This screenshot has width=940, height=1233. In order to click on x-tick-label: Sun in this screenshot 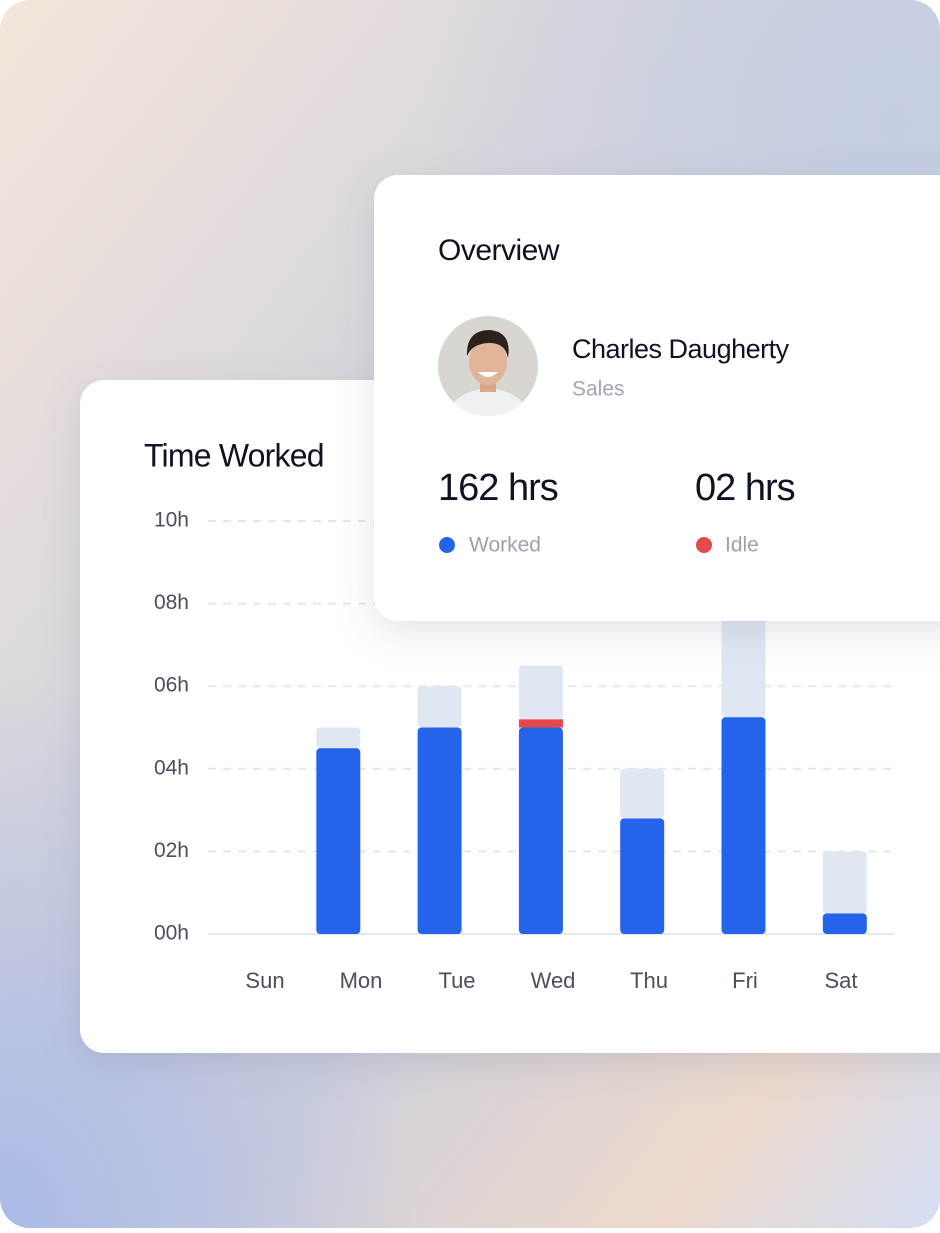, I will do `click(264, 980)`.